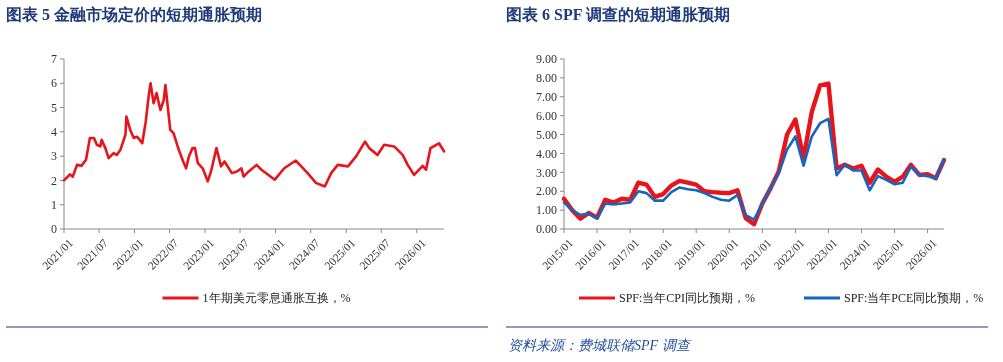 This screenshot has width=1003, height=362. Describe the element at coordinates (600, 345) in the screenshot. I see `text: 资料来源：费城联储SPF 调查` at that location.